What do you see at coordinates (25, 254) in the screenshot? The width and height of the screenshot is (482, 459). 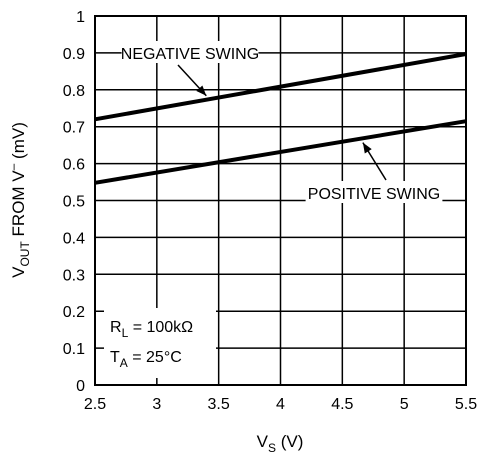 I see `y-axis-label-sub: OUT` at bounding box center [25, 254].